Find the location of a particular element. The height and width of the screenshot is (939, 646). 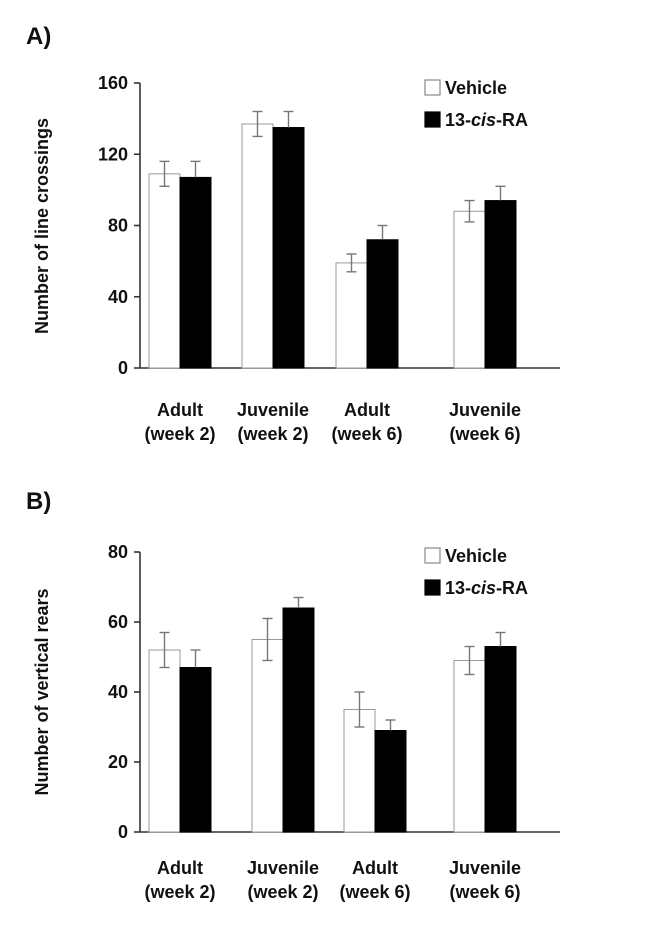

y-axis-title: Number of line crossings is located at coordinates (42, 226).